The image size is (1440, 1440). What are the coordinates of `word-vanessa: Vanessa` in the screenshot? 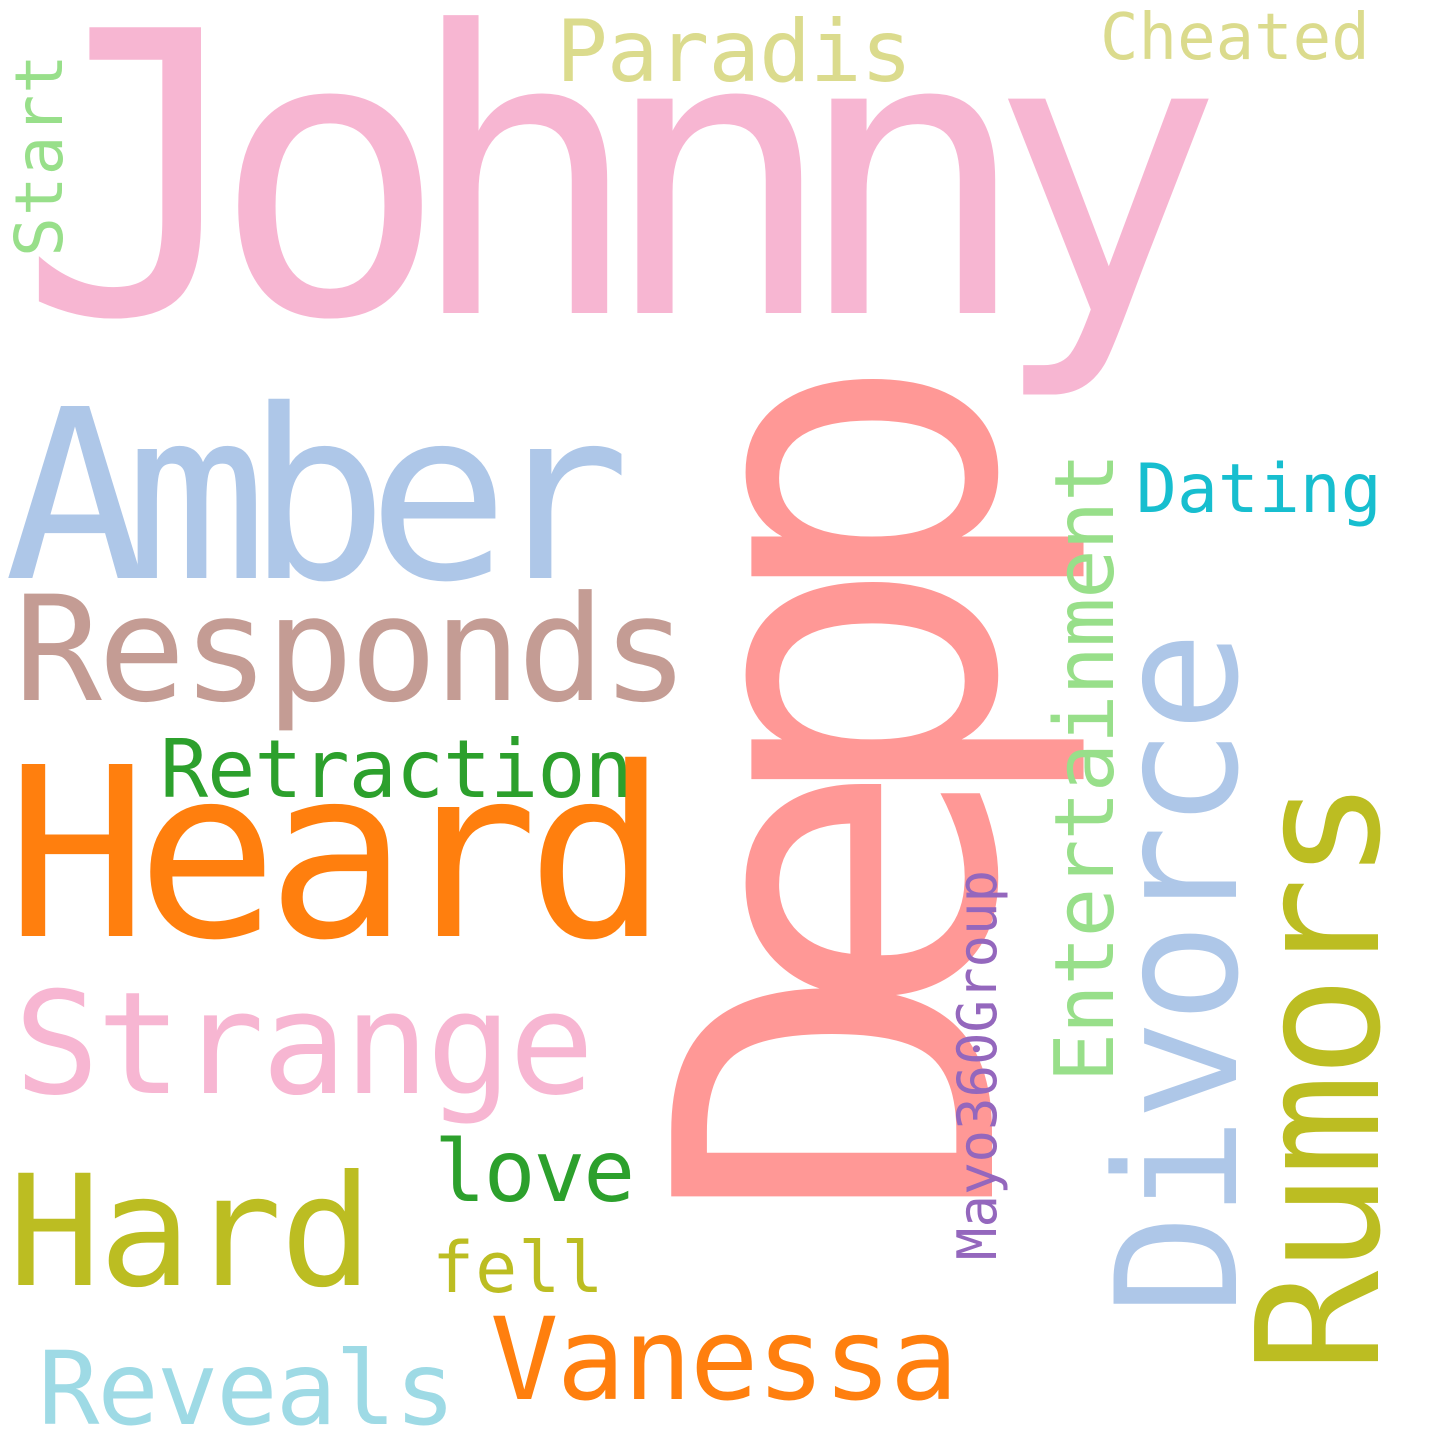 It's located at (724, 1359).